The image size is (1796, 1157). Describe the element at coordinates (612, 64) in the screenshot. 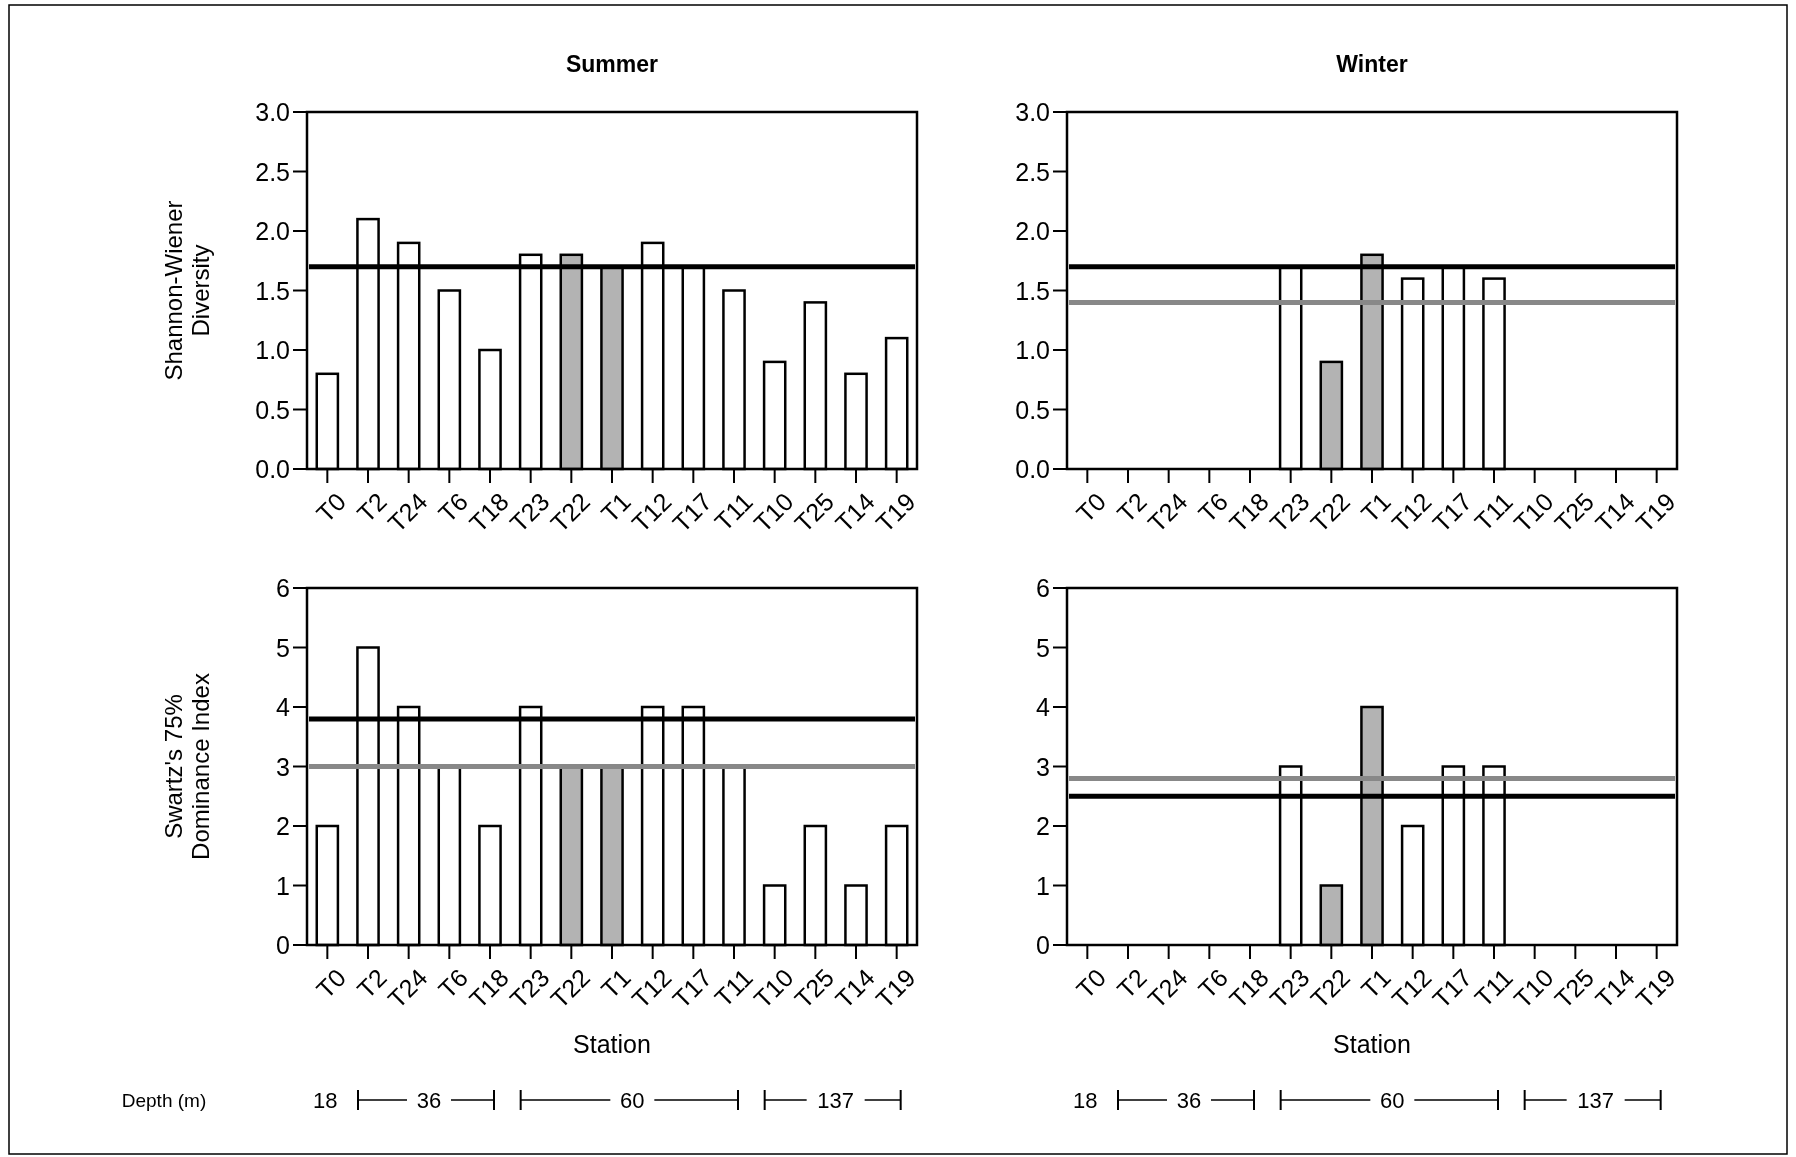

I see `chart-title: Summer` at that location.